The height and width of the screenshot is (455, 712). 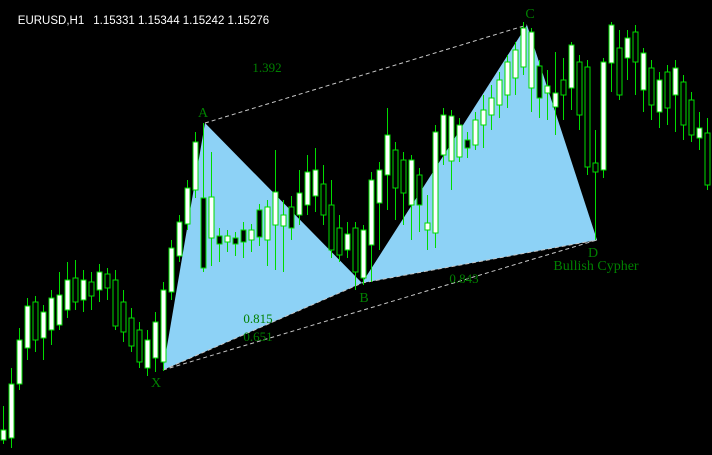 I want to click on ratio-label-0.815: 0.815, so click(x=257, y=318).